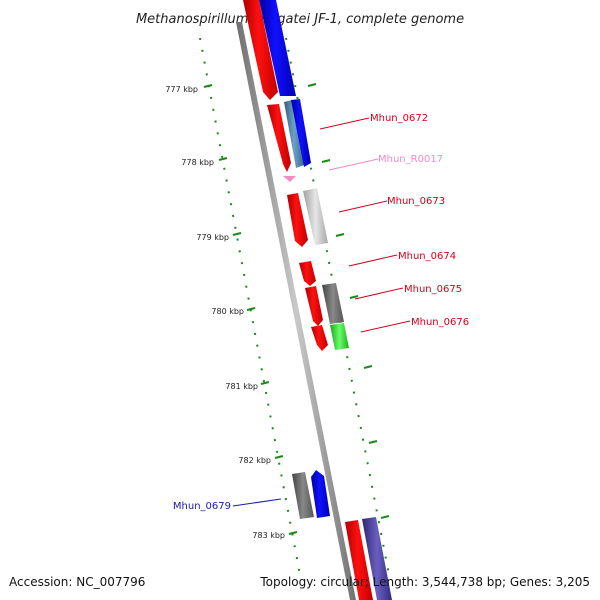 The width and height of the screenshot is (600, 600). I want to click on gene-label-mhun-0674: Mhun_0674, so click(427, 256).